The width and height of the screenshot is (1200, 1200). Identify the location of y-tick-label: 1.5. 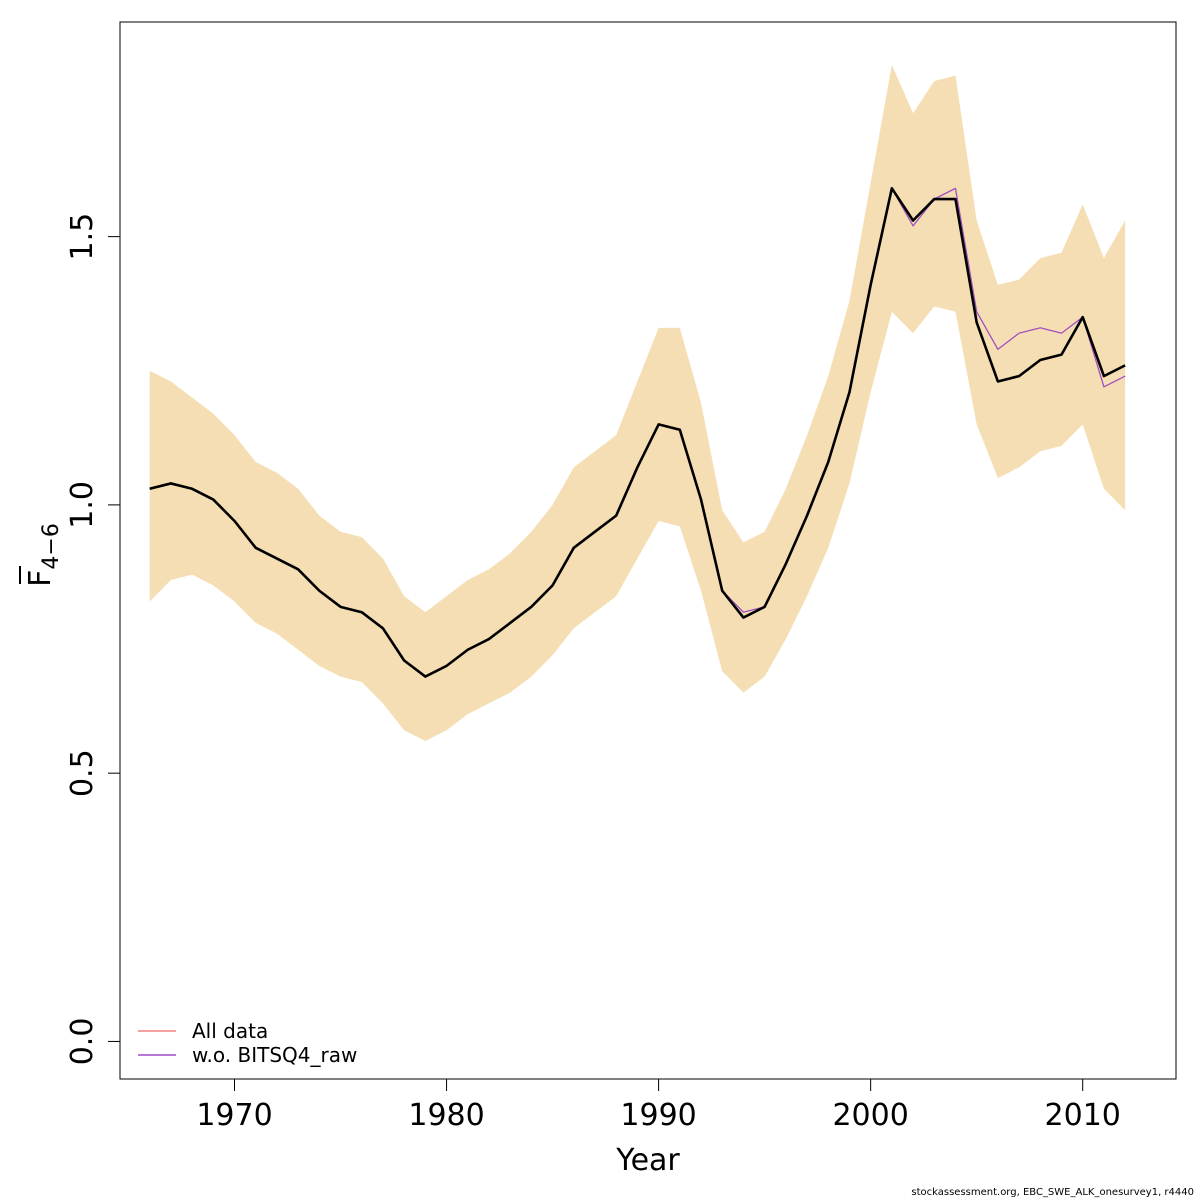
(82, 237).